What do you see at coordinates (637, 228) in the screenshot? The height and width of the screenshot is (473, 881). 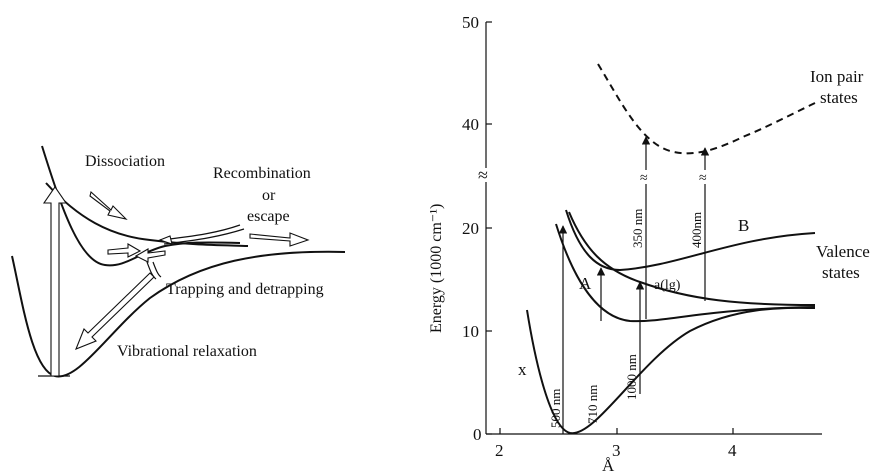 I see `transition-350nm: 350 nm` at bounding box center [637, 228].